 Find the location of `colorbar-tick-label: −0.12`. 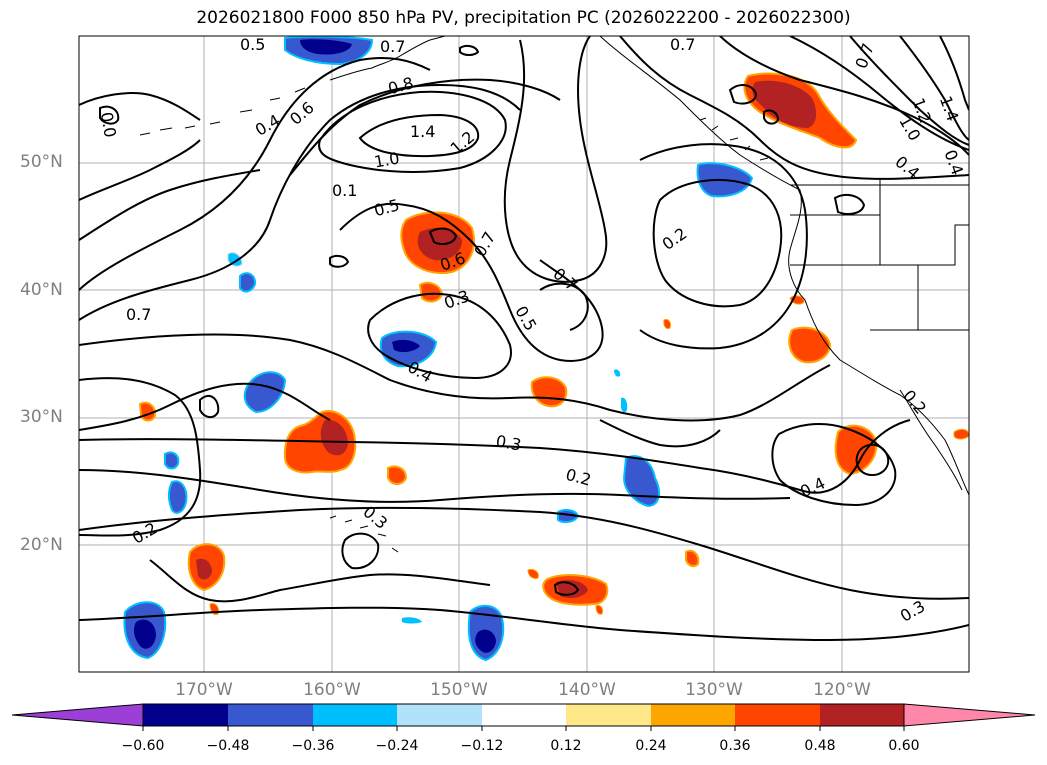

colorbar-tick-label: −0.12 is located at coordinates (482, 746).